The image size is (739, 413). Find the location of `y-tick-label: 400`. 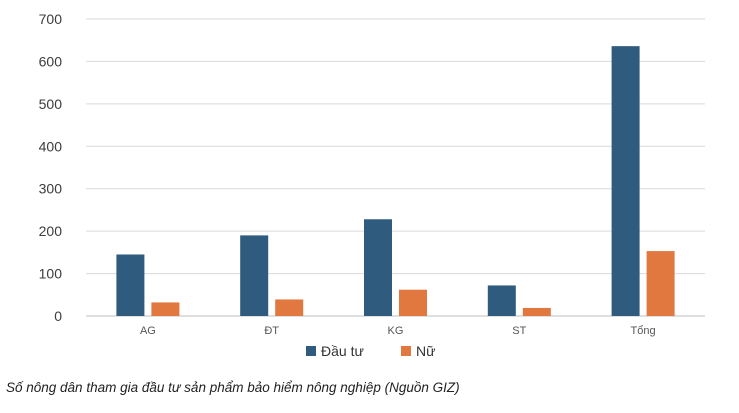

y-tick-label: 400 is located at coordinates (51, 146).